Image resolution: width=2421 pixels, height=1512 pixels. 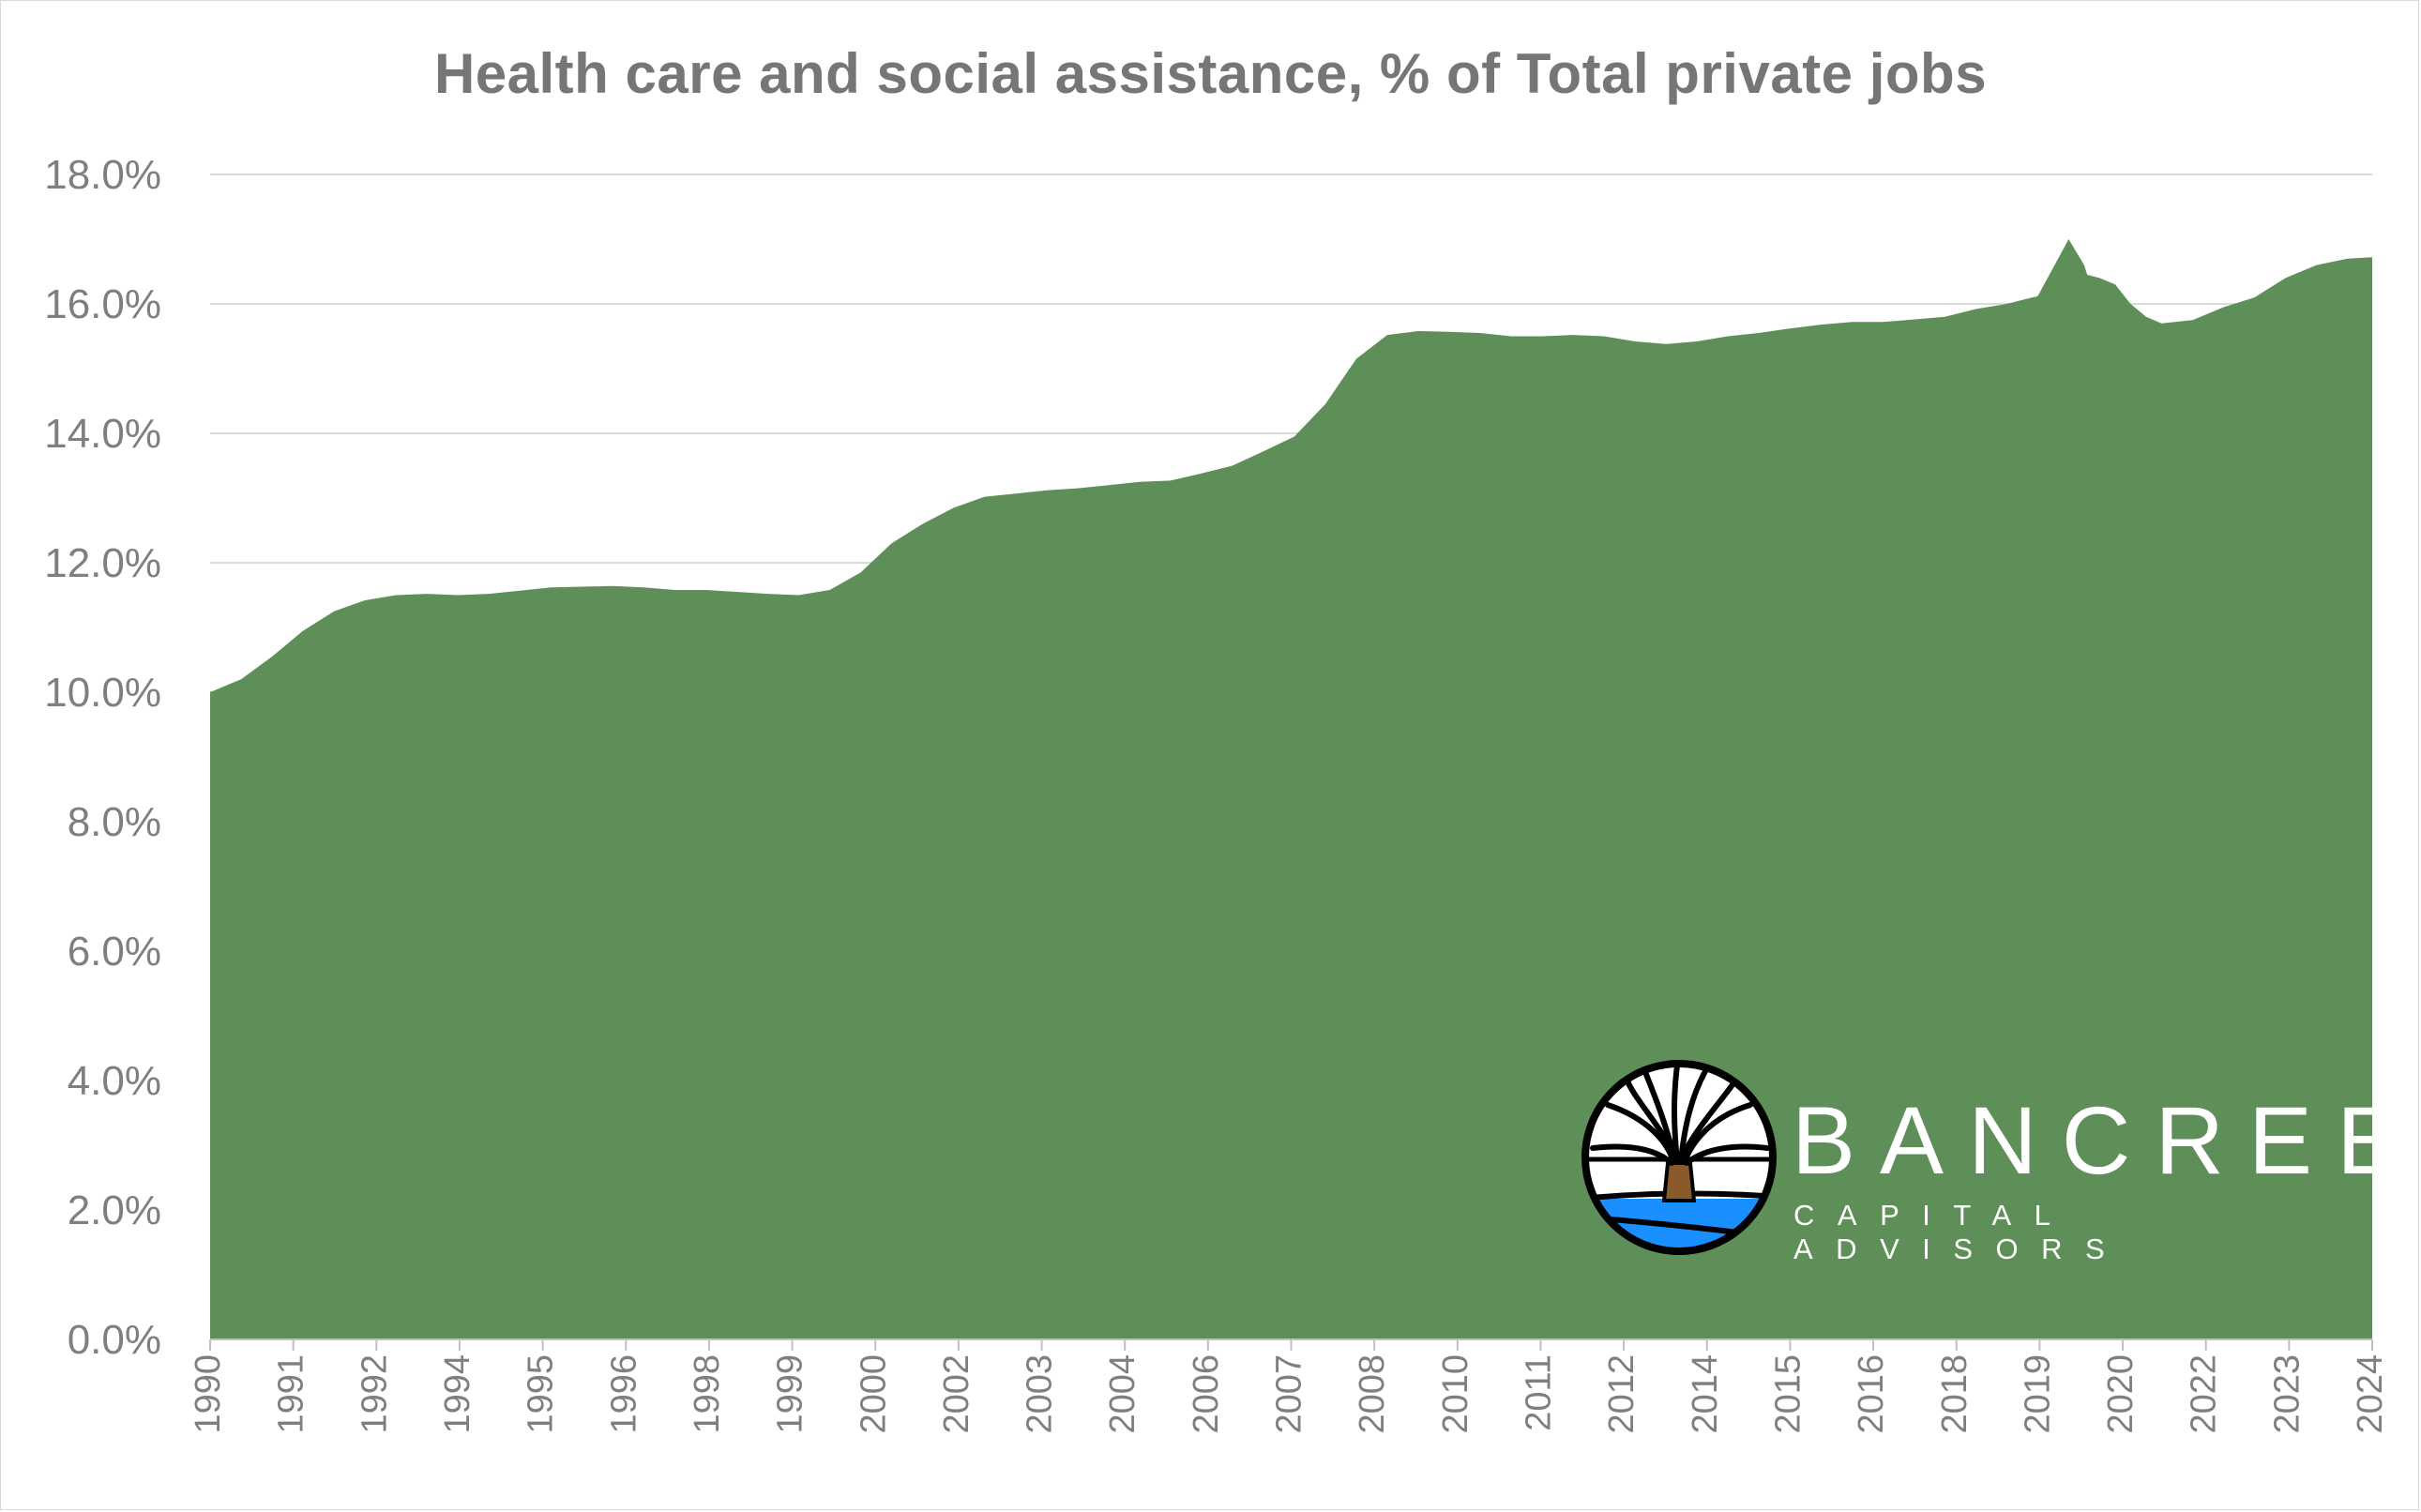 What do you see at coordinates (1122, 1394) in the screenshot?
I see `x-tick-label: 2004` at bounding box center [1122, 1394].